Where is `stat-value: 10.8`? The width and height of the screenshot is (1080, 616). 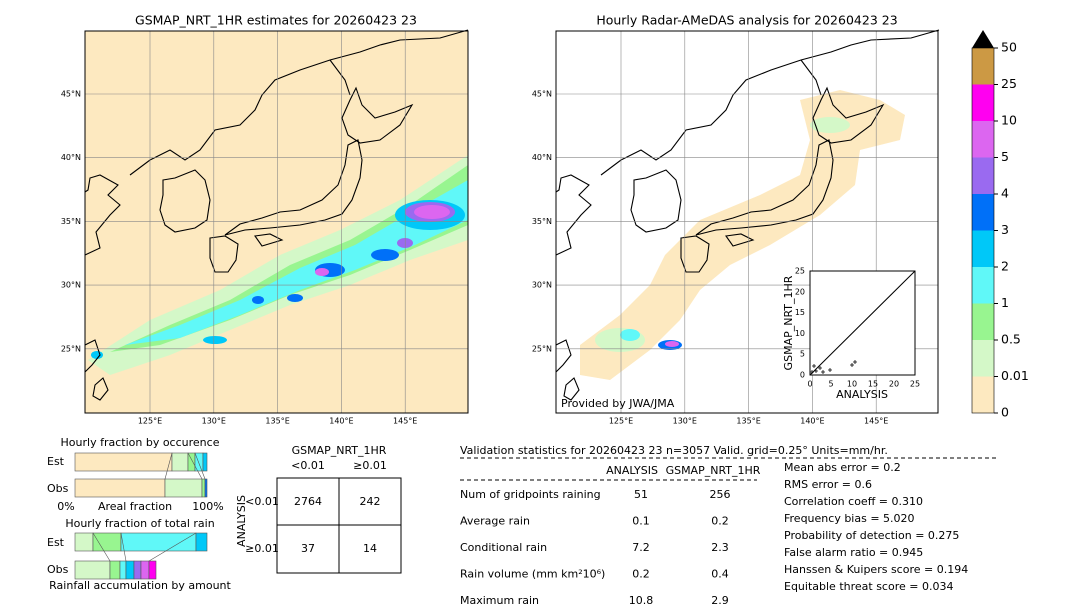
stat-value: 10.8 is located at coordinates (641, 600).